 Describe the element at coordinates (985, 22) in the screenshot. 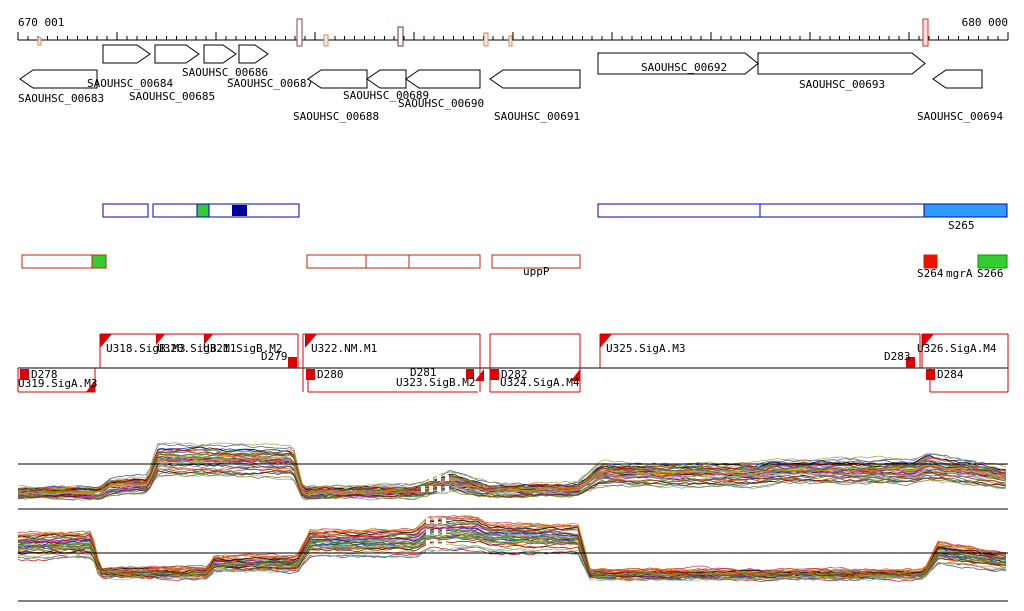

I see `ruler-end-label: 680 000` at that location.